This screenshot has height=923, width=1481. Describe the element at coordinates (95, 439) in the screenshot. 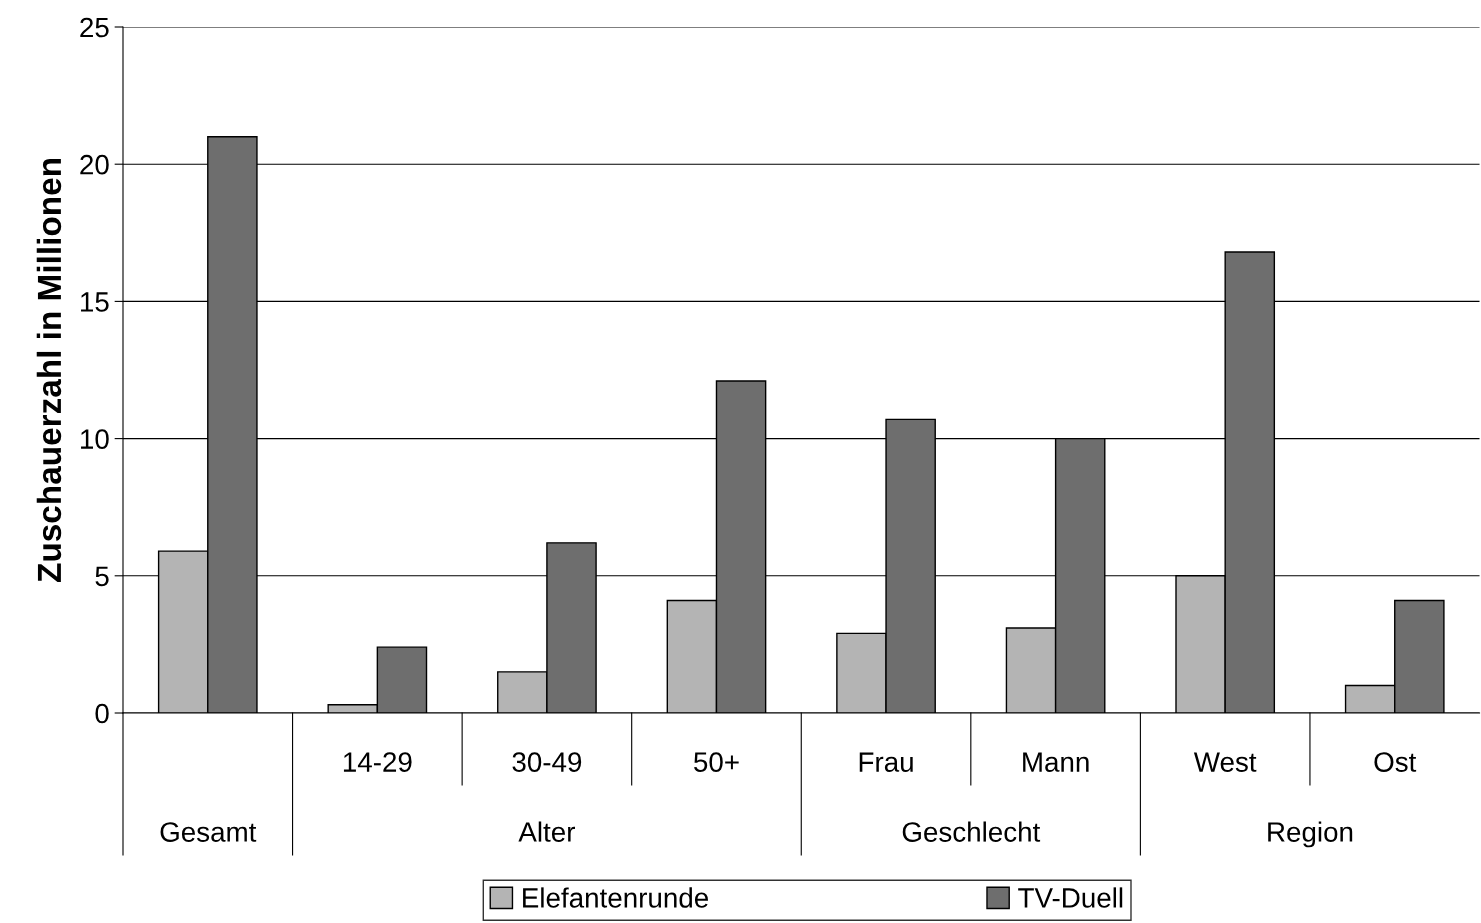

I see `y-tick-label: 10` at that location.